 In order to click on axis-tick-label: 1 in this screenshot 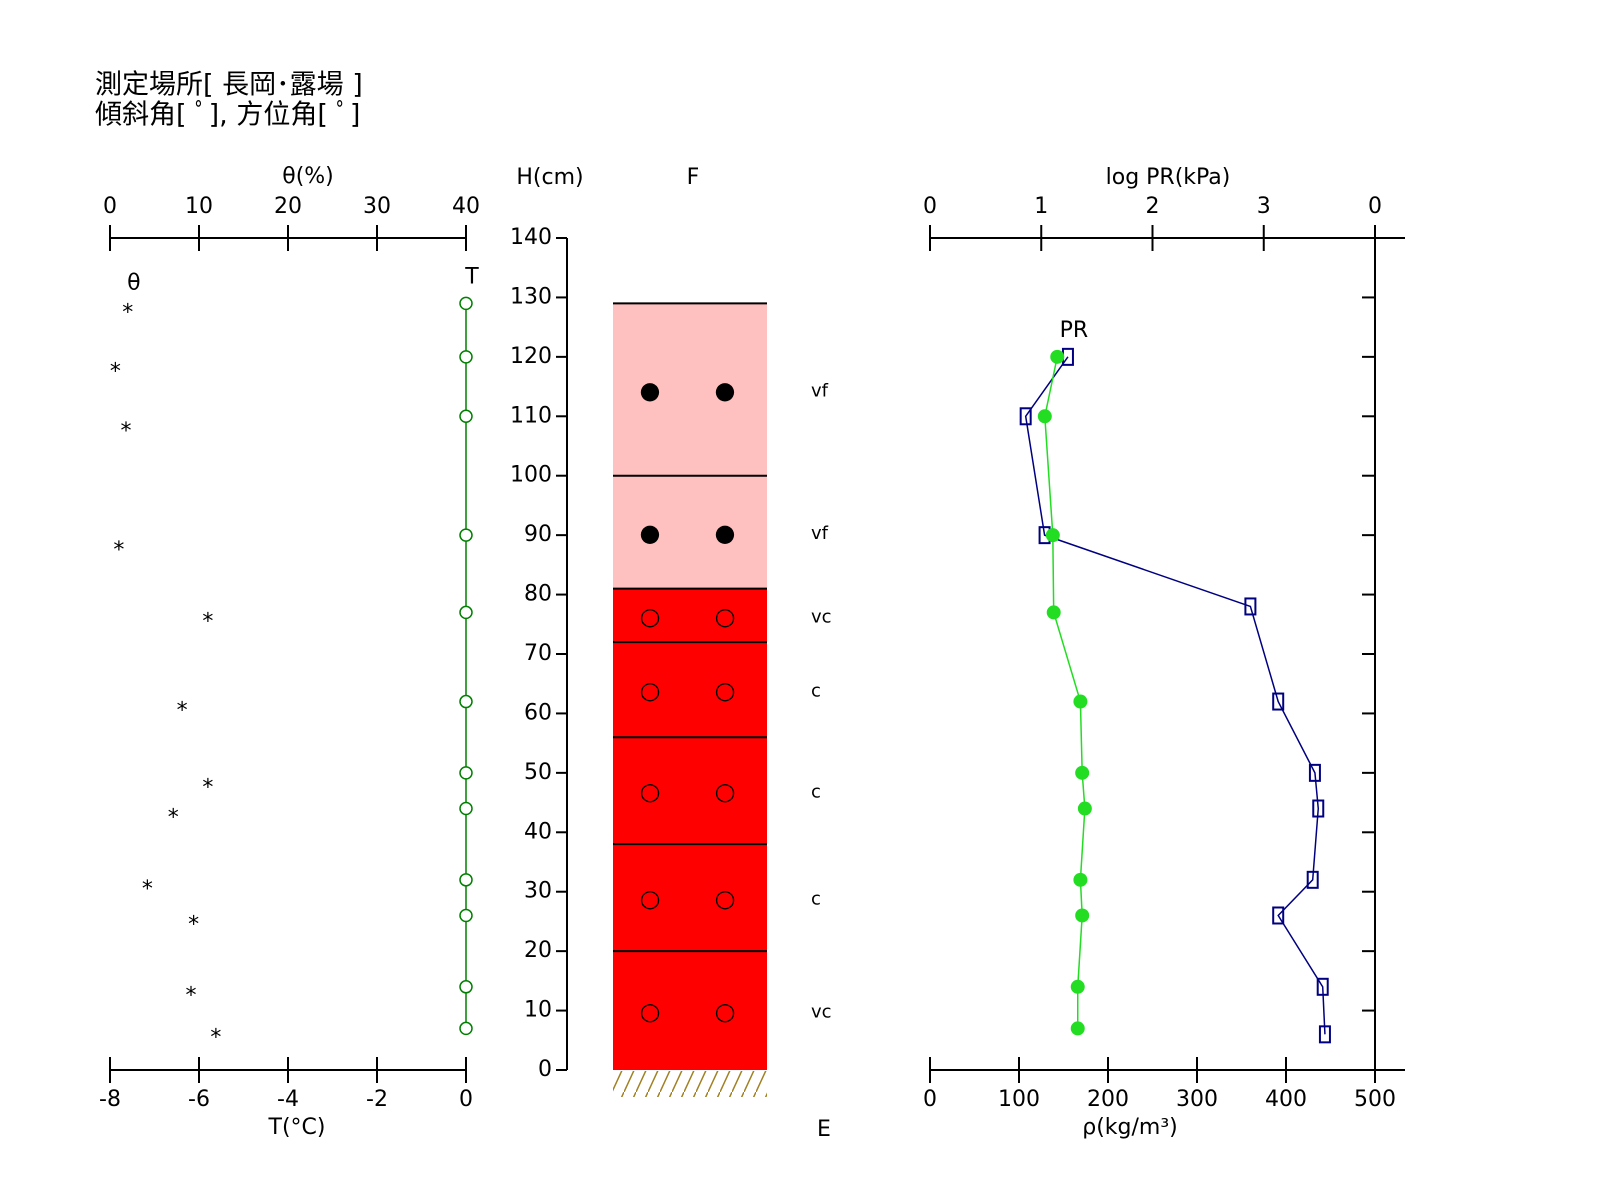, I will do `click(1041, 206)`.